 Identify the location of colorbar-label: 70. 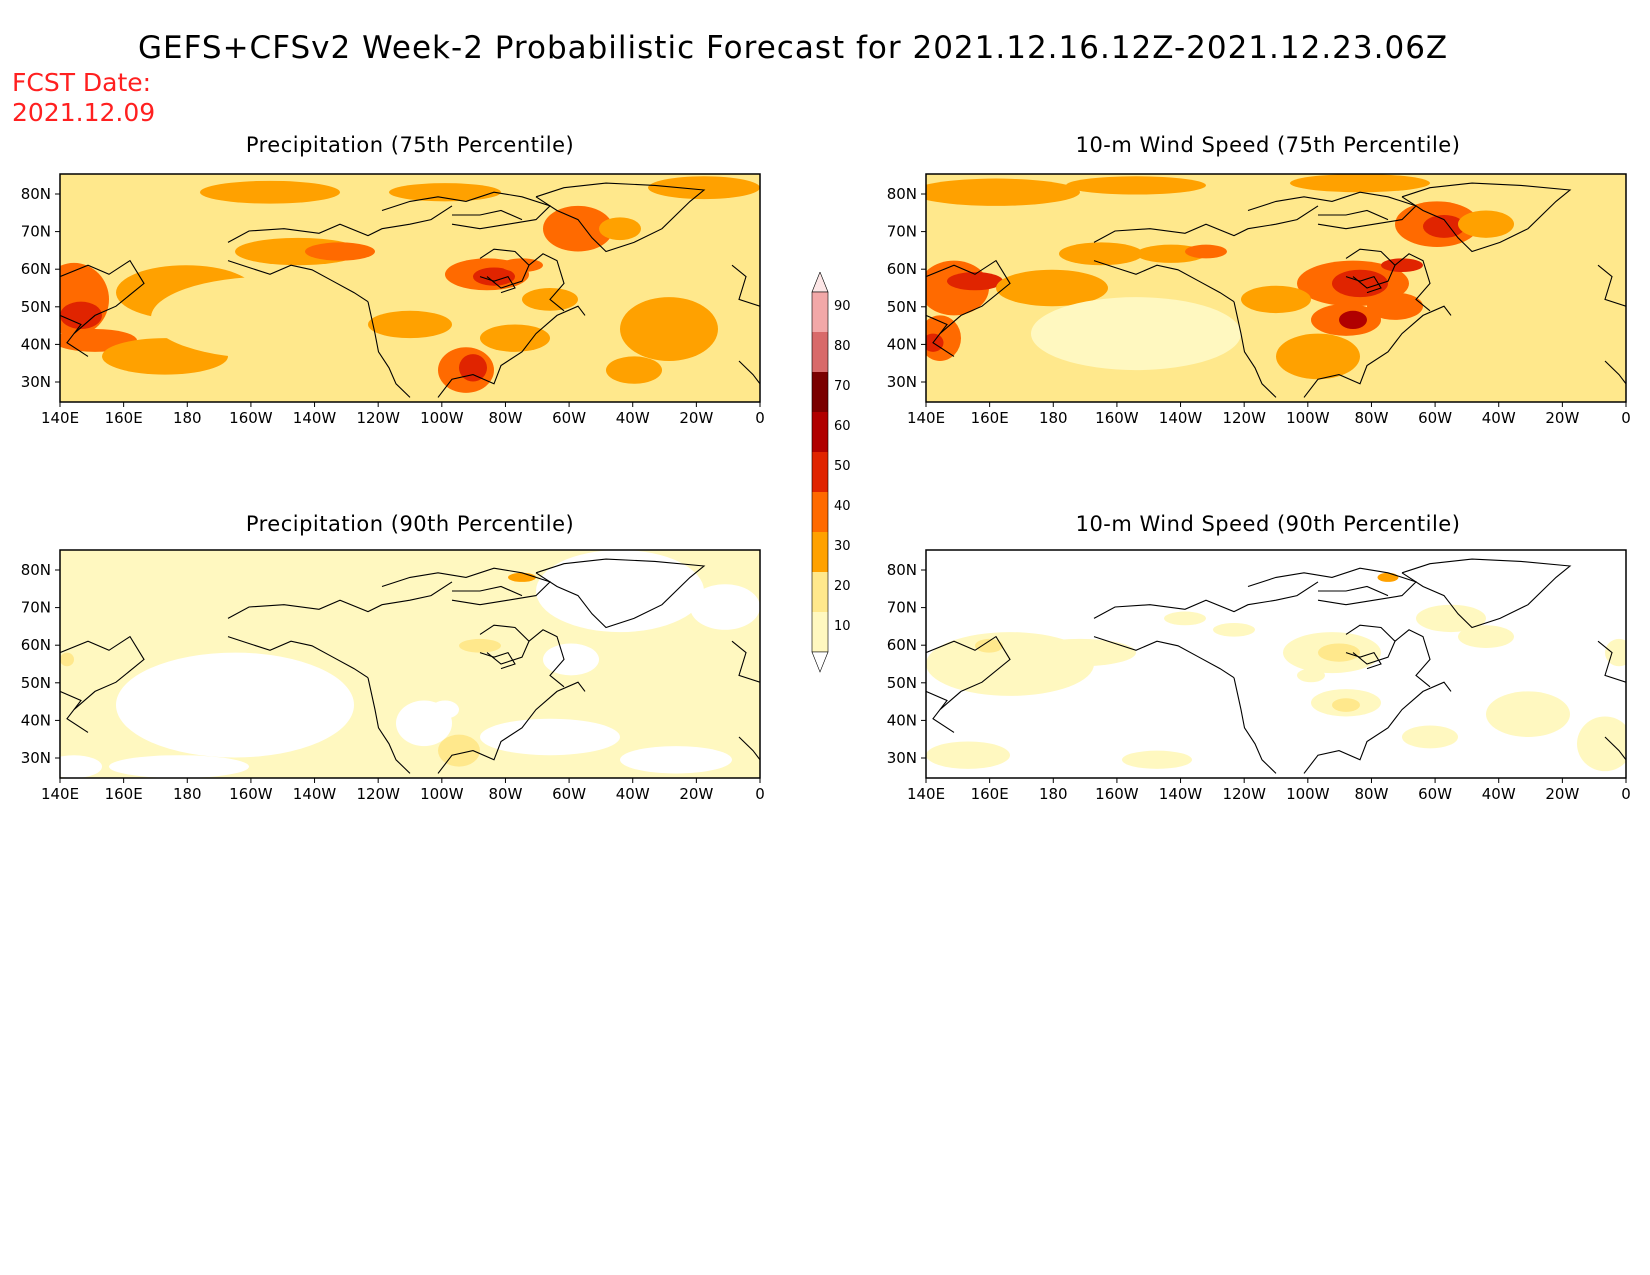
(842, 386).